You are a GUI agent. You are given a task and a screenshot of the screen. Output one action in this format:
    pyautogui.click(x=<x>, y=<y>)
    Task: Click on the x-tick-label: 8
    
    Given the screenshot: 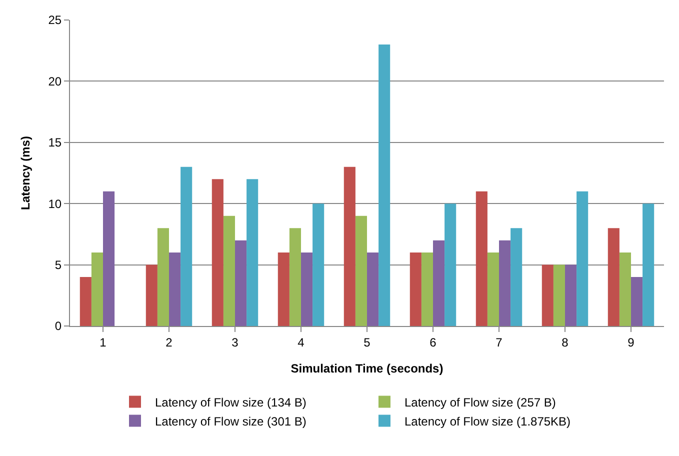 What is the action you would take?
    pyautogui.click(x=565, y=342)
    